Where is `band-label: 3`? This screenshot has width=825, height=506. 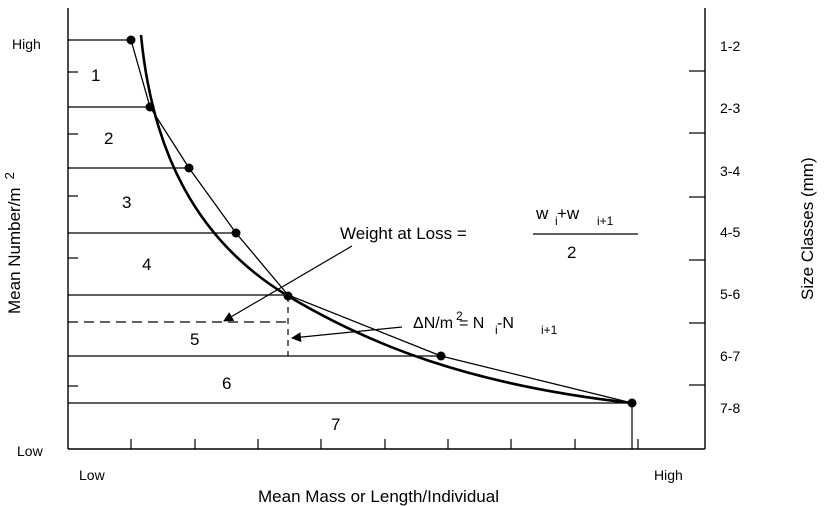
band-label: 3 is located at coordinates (126, 202).